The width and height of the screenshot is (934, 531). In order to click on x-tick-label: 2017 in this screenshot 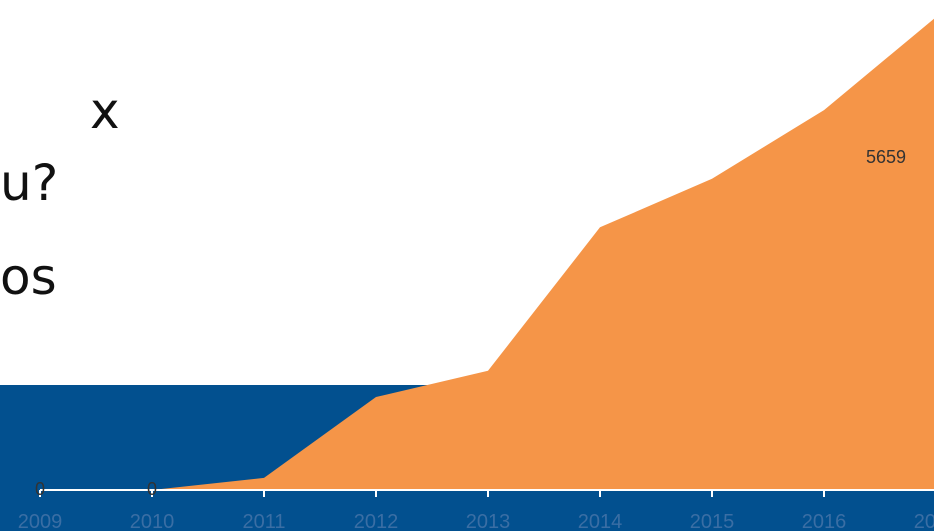, I will do `click(924, 521)`.